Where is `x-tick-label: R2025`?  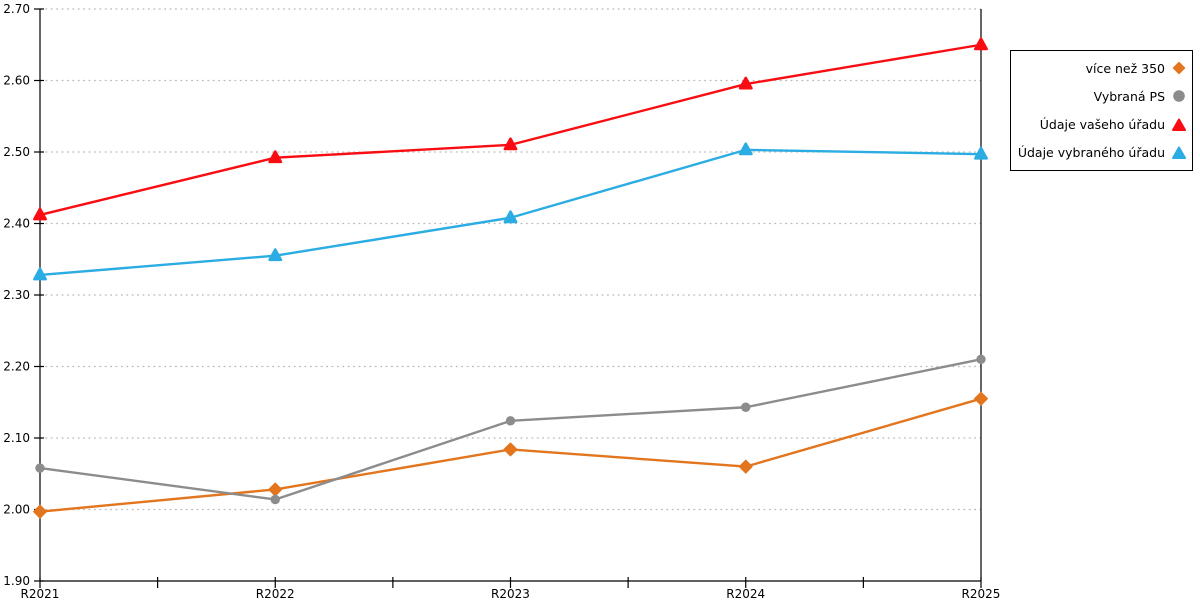 x-tick-label: R2025 is located at coordinates (981, 593).